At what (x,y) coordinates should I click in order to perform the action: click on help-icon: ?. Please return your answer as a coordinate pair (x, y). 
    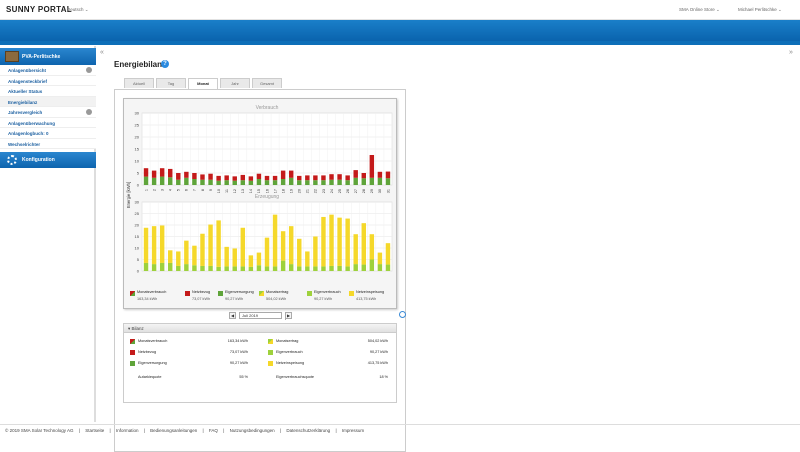
    Looking at the image, I should click on (165, 64).